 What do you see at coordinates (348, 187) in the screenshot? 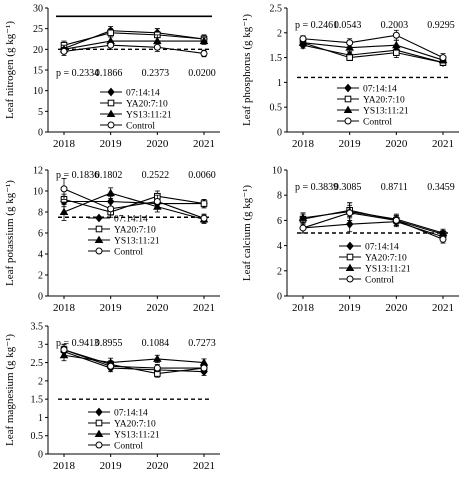
I see `p-value-label: 0.3085` at bounding box center [348, 187].